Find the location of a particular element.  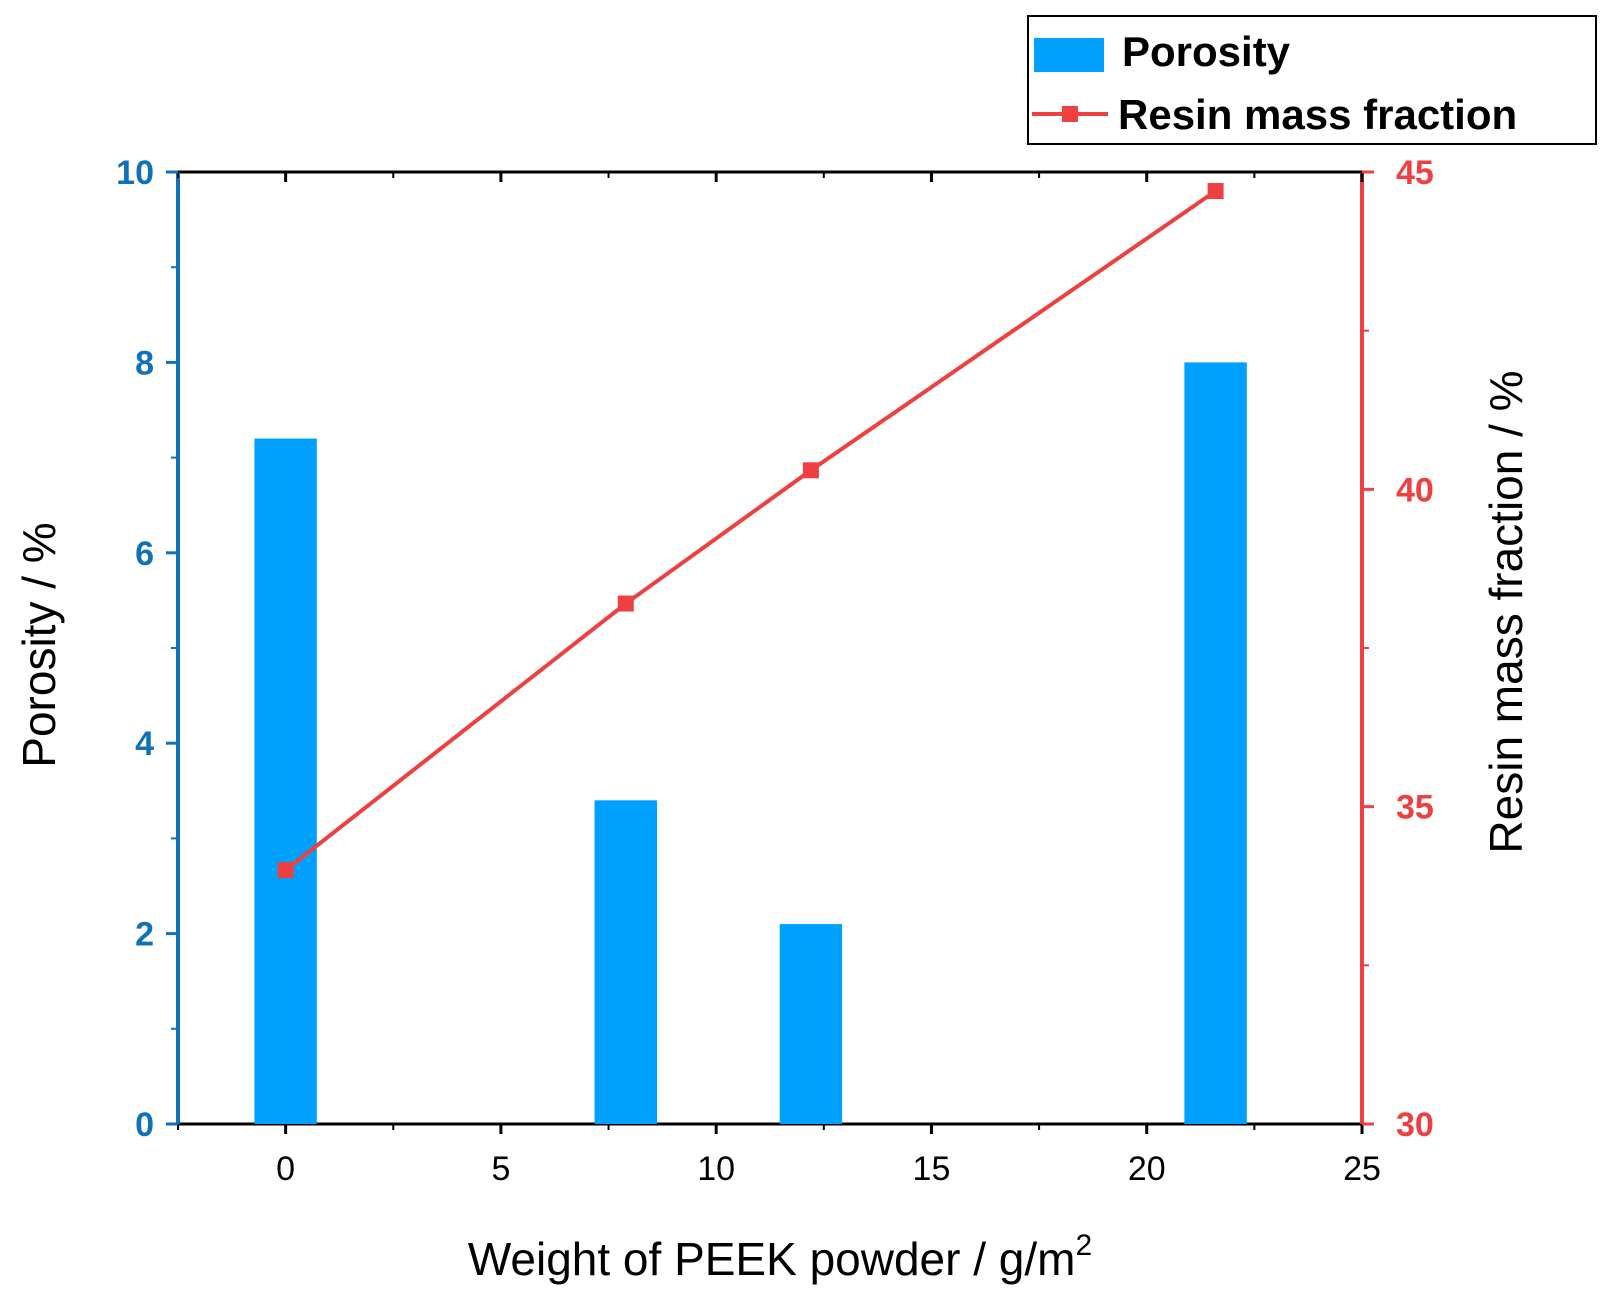

legend-porosity-swatch is located at coordinates (1069, 55).